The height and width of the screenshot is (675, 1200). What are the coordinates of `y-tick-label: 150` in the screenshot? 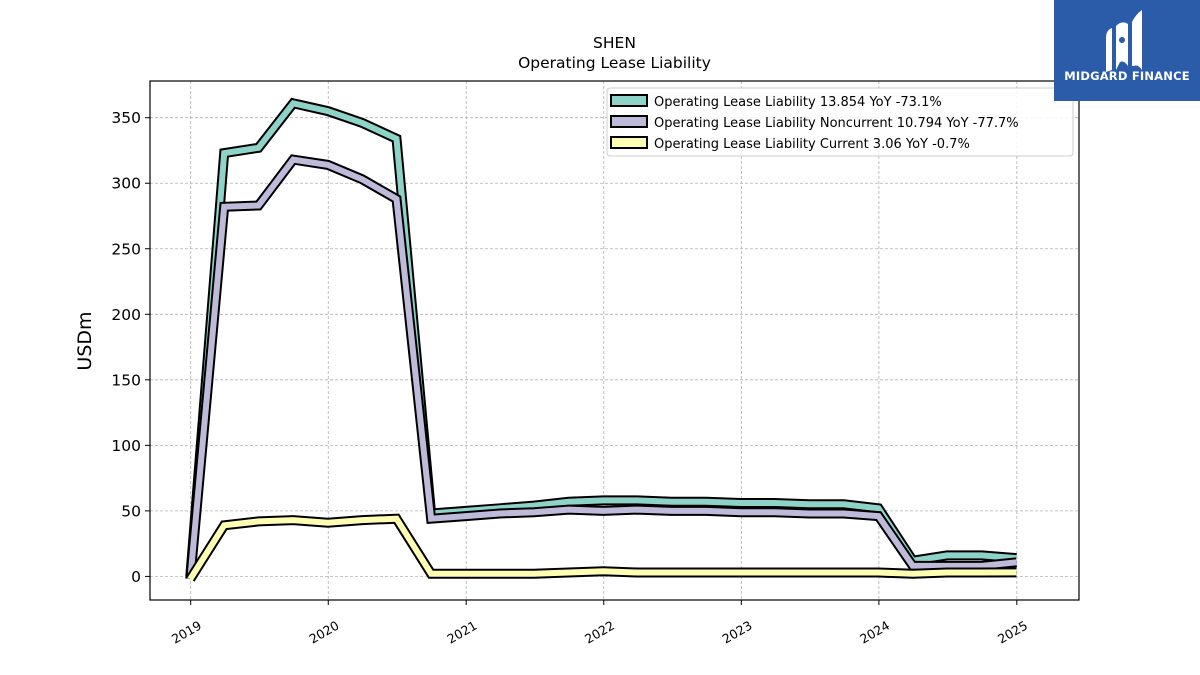 It's located at (126, 380).